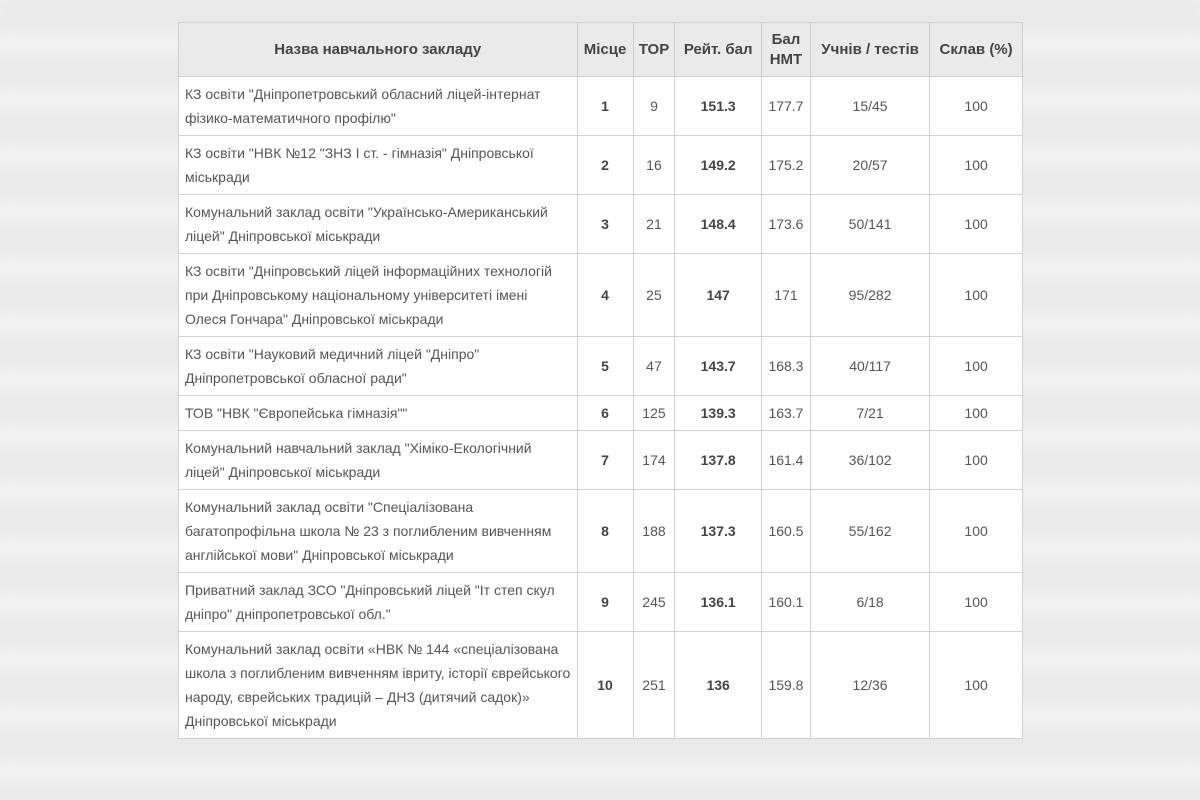 The width and height of the screenshot is (1200, 800). What do you see at coordinates (654, 295) in the screenshot?
I see `cell-top: 25` at bounding box center [654, 295].